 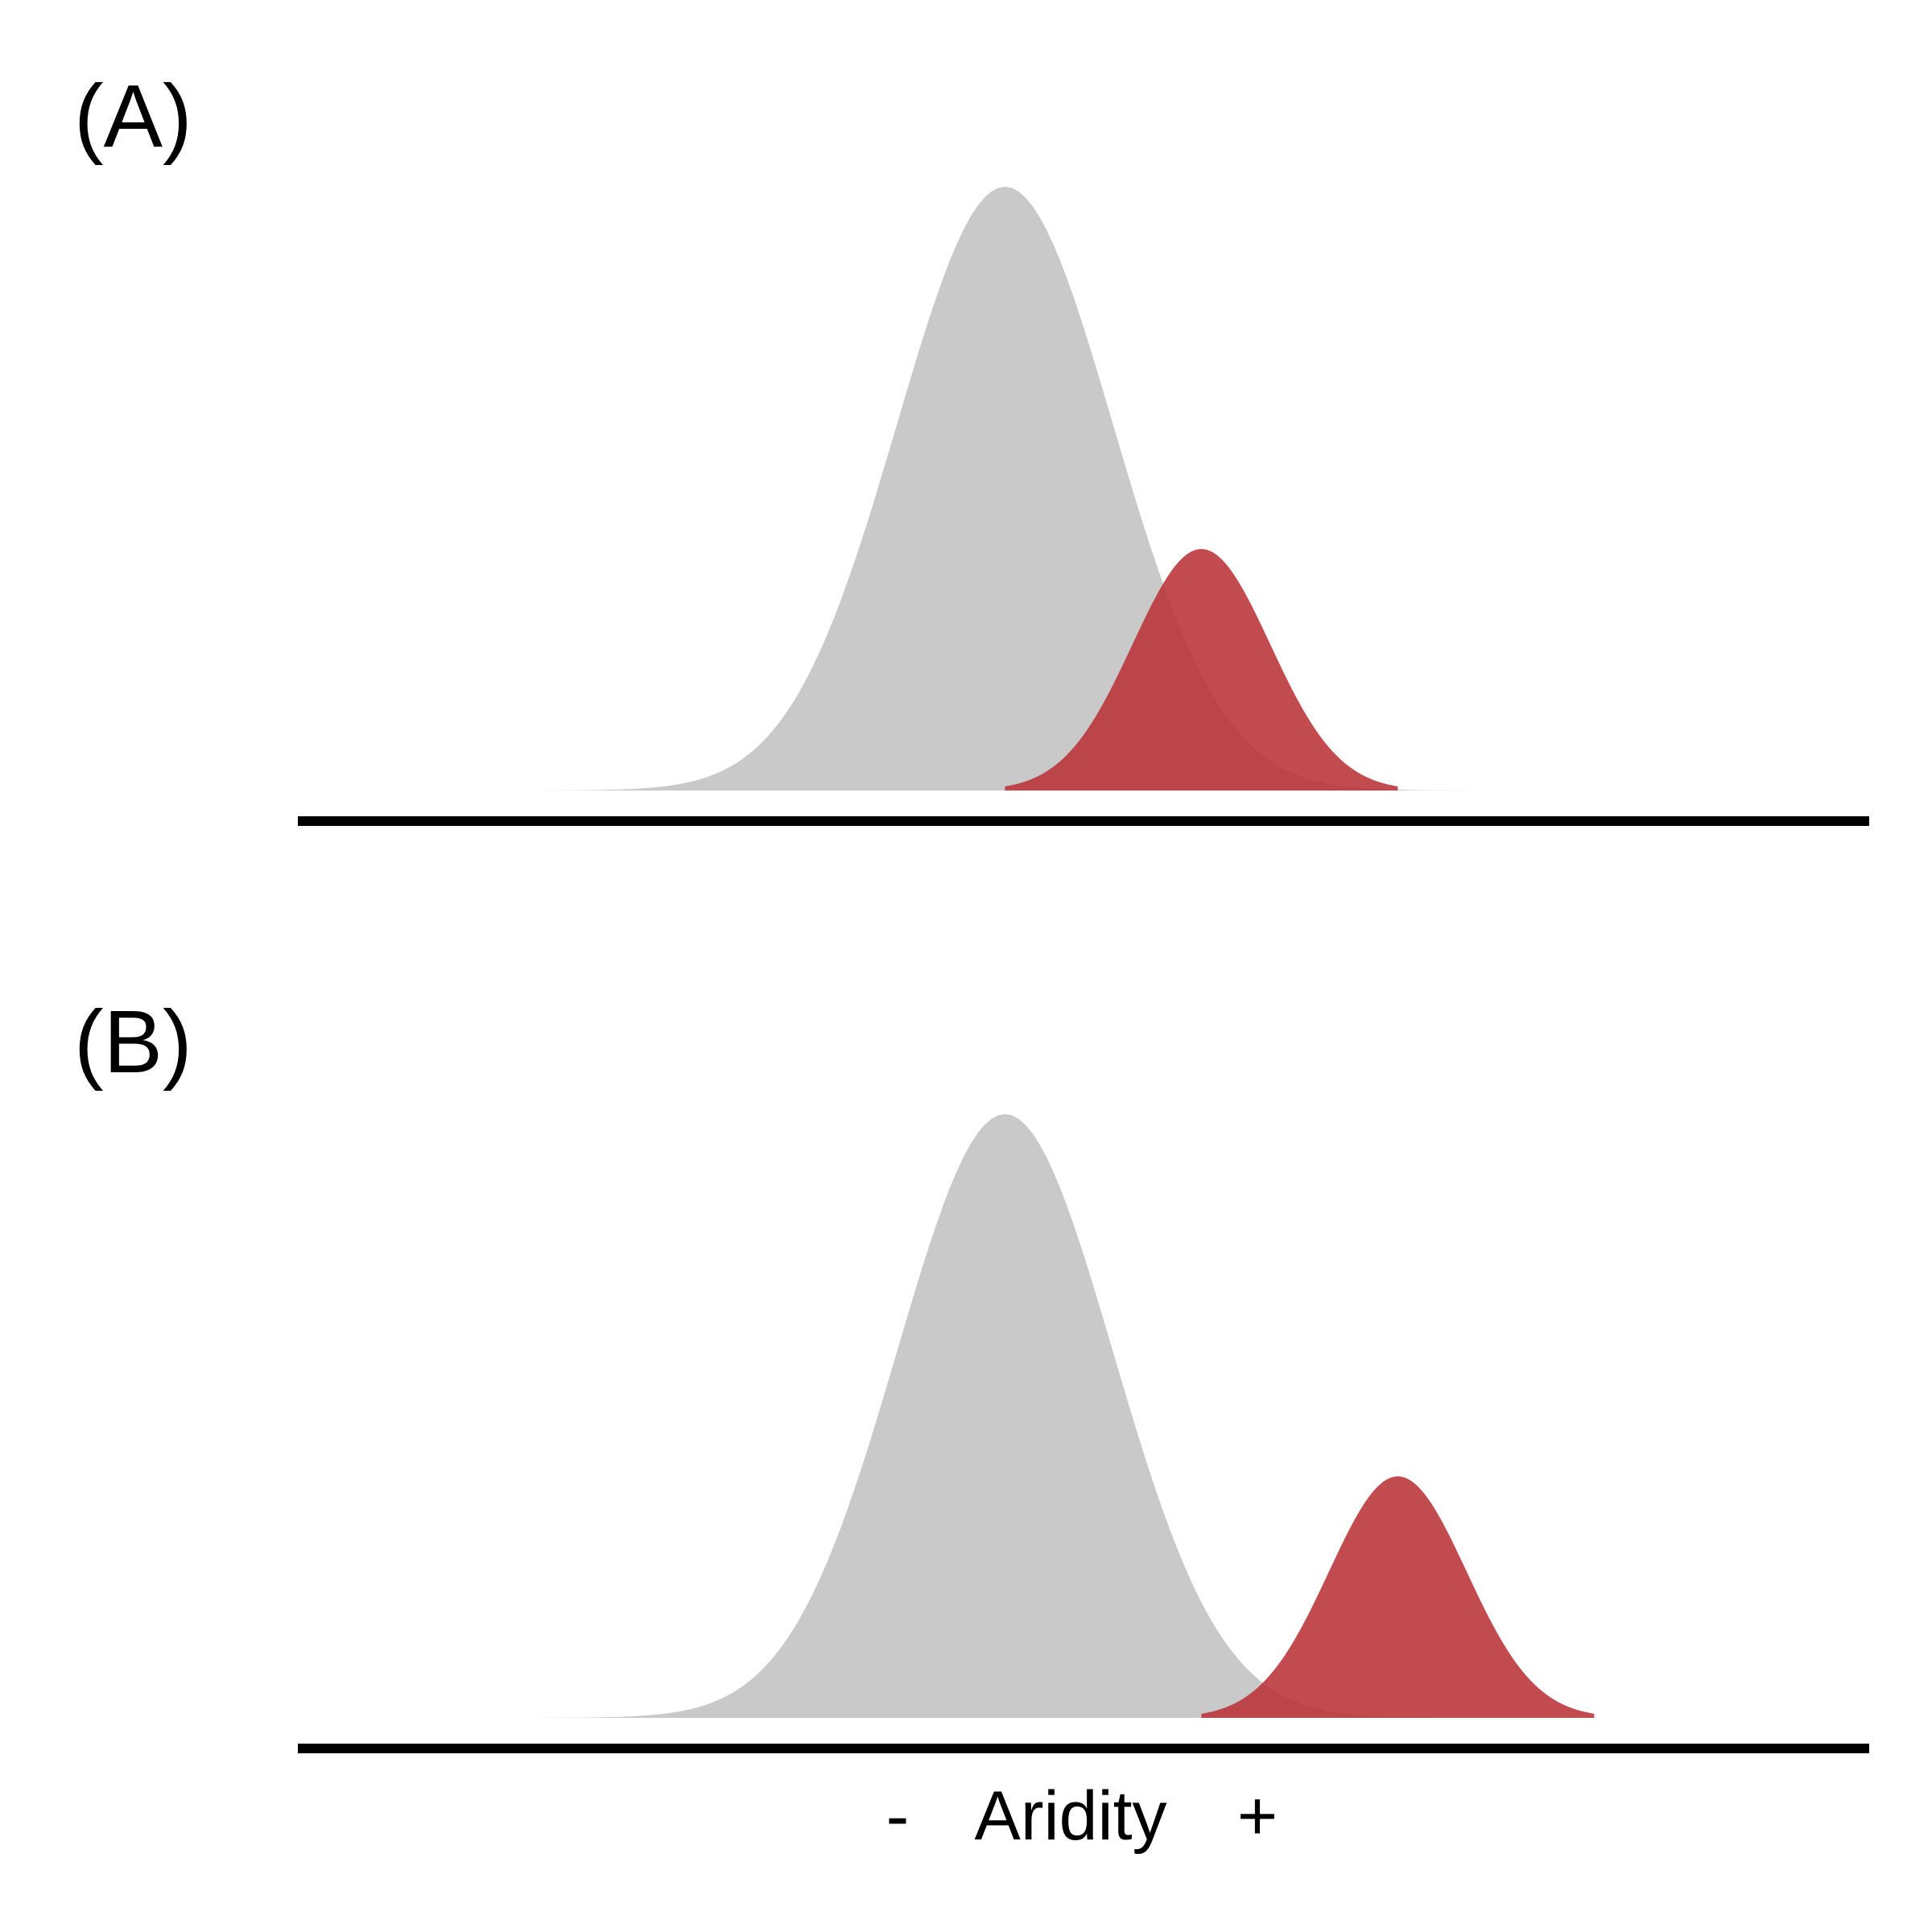 What do you see at coordinates (1257, 1816) in the screenshot?
I see `aridity-plus-label: +` at bounding box center [1257, 1816].